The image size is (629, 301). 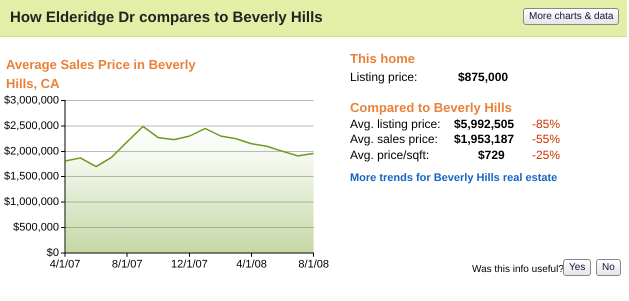 I want to click on chart-title: How Elderidge Dr compares to Beverly Hills, so click(x=166, y=17).